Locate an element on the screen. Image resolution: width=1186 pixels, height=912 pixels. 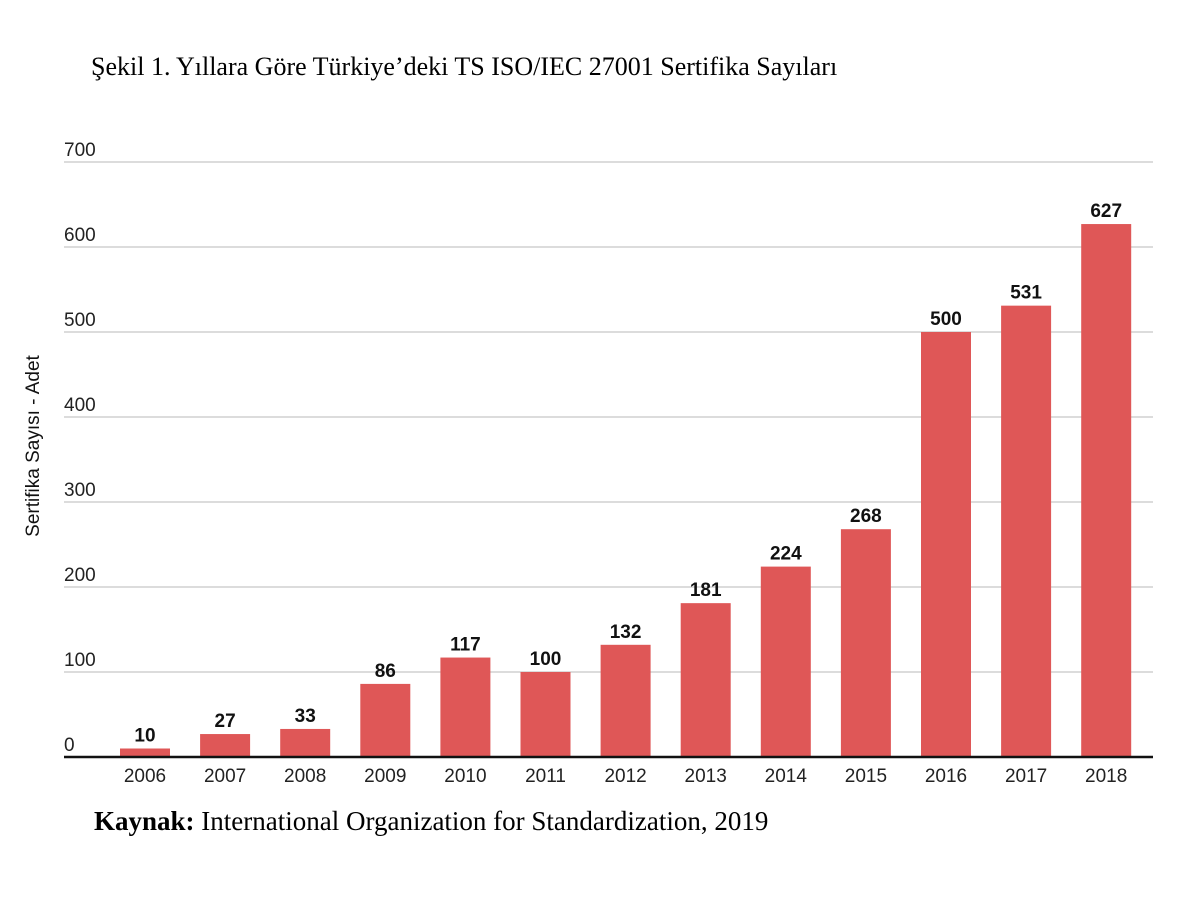
y-tick-label: 100 is located at coordinates (80, 660).